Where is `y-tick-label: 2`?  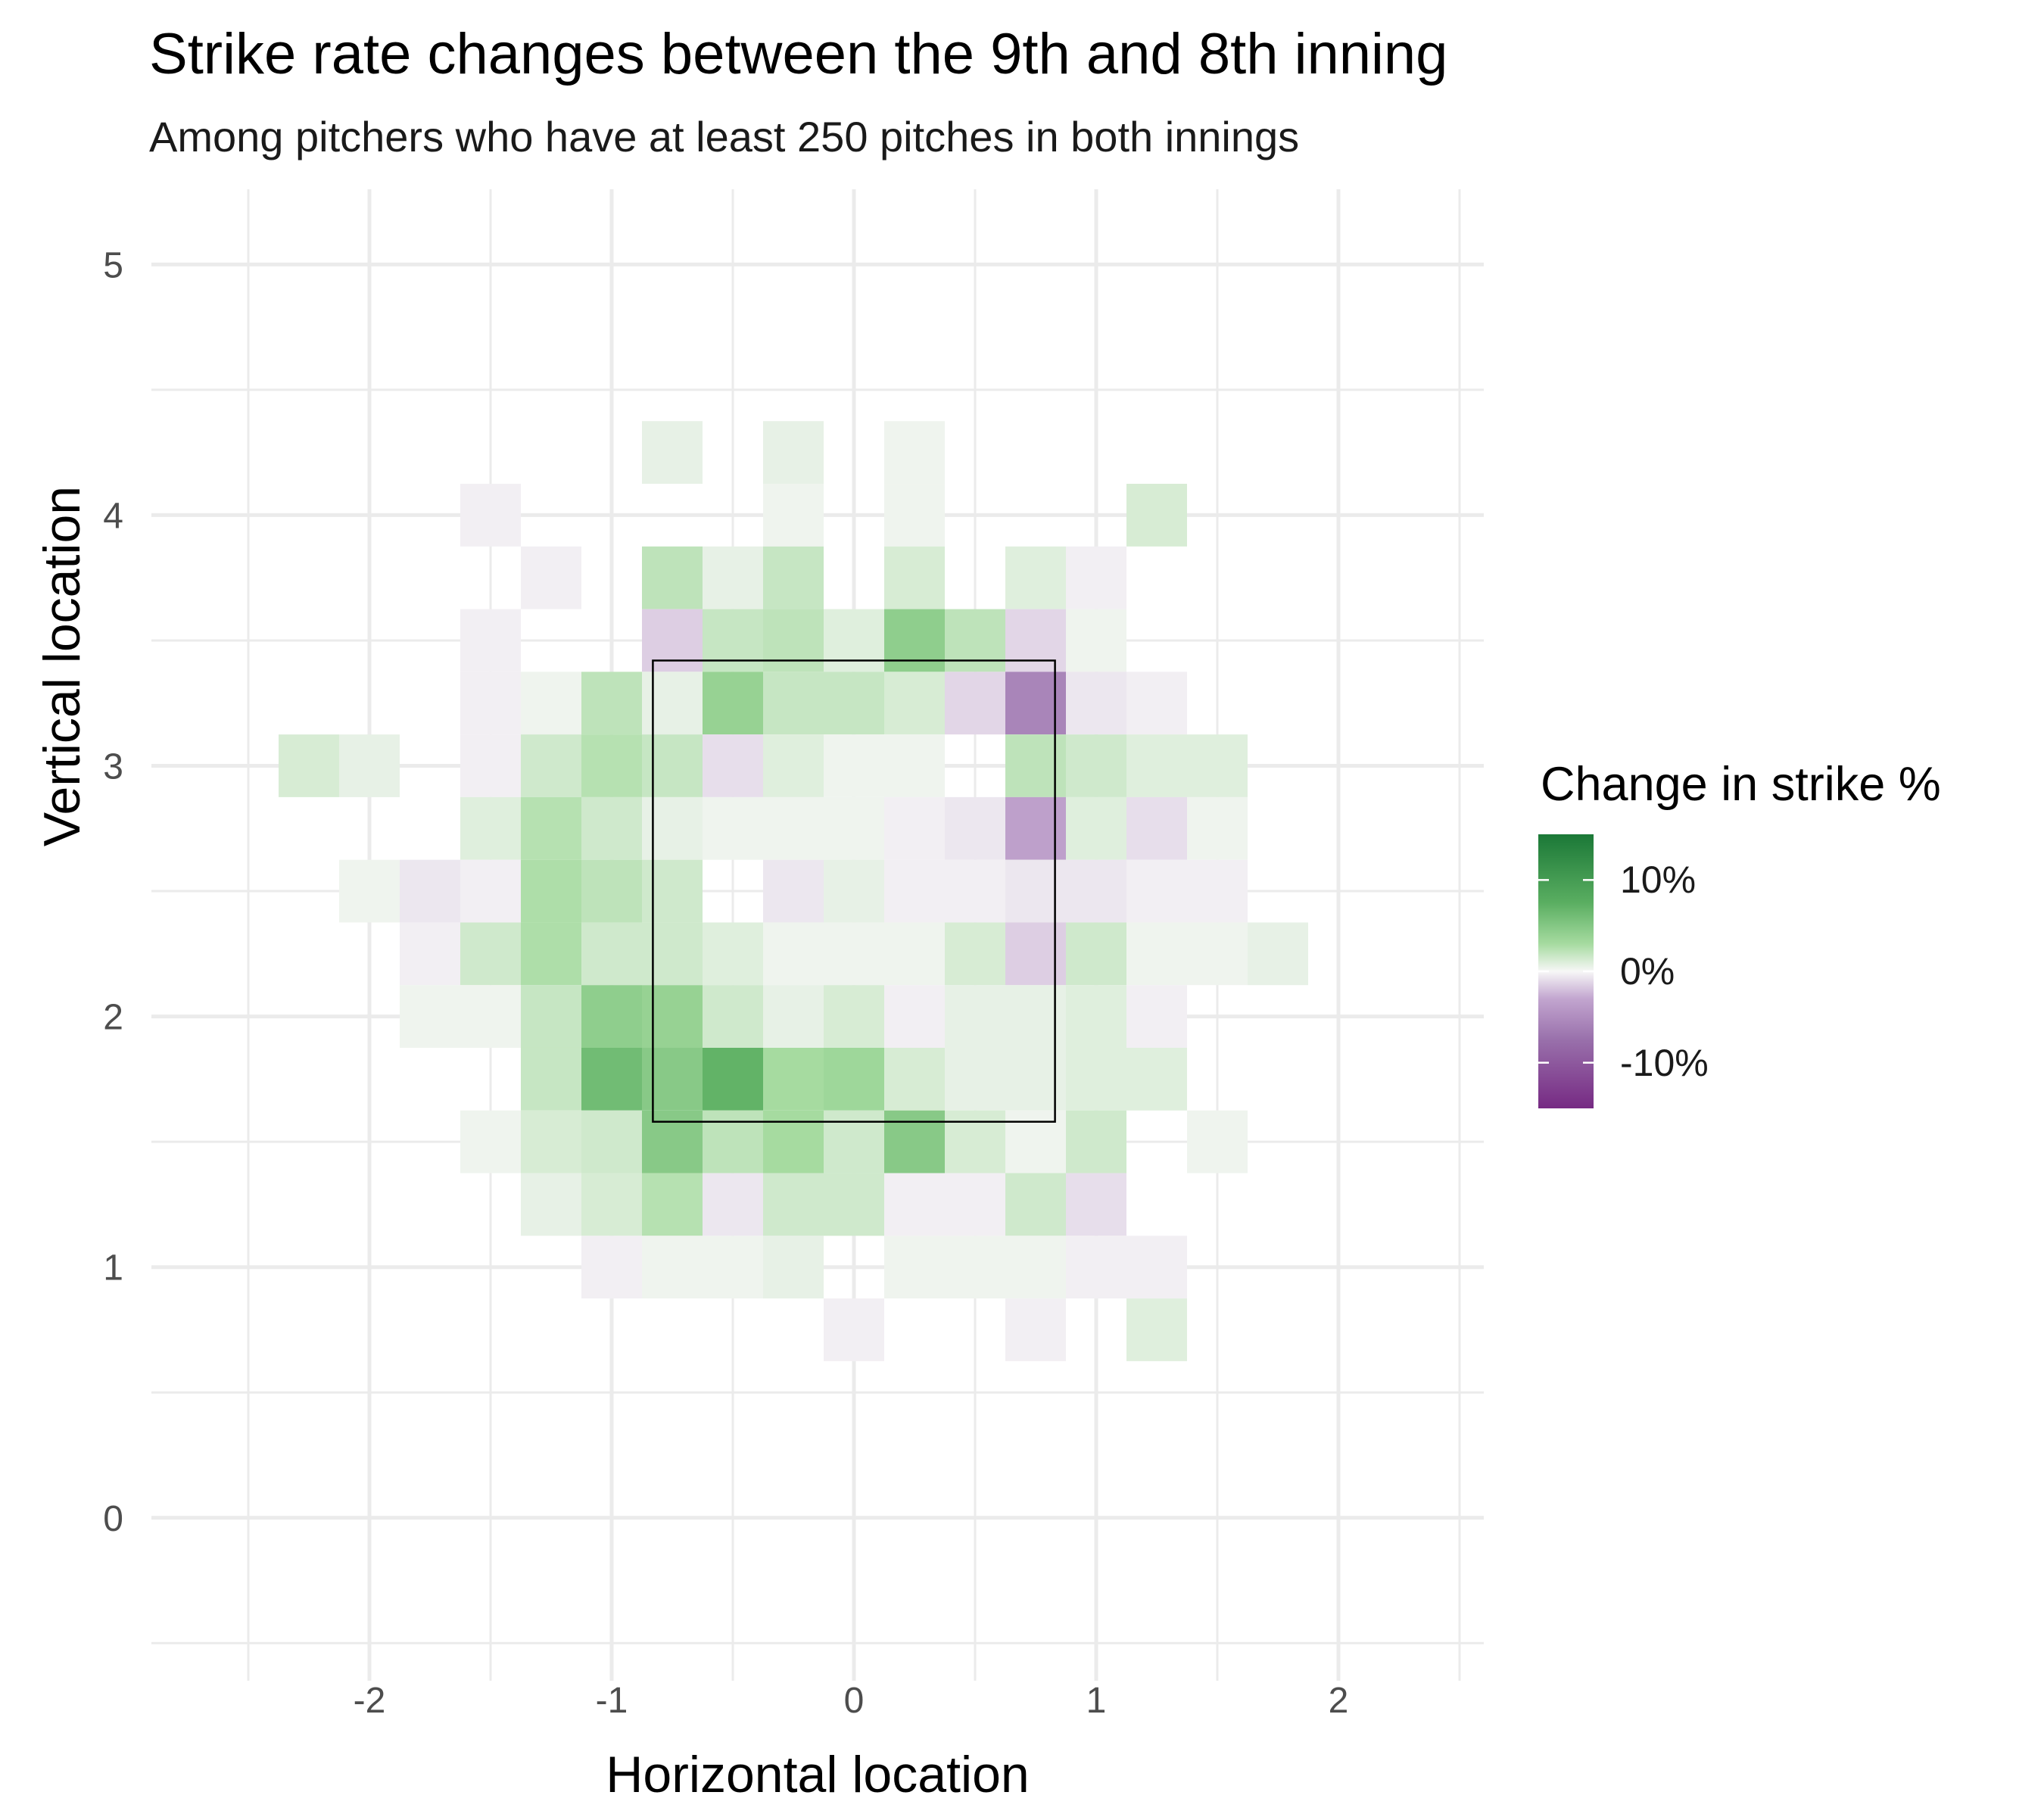
y-tick-label: 2 is located at coordinates (113, 1018).